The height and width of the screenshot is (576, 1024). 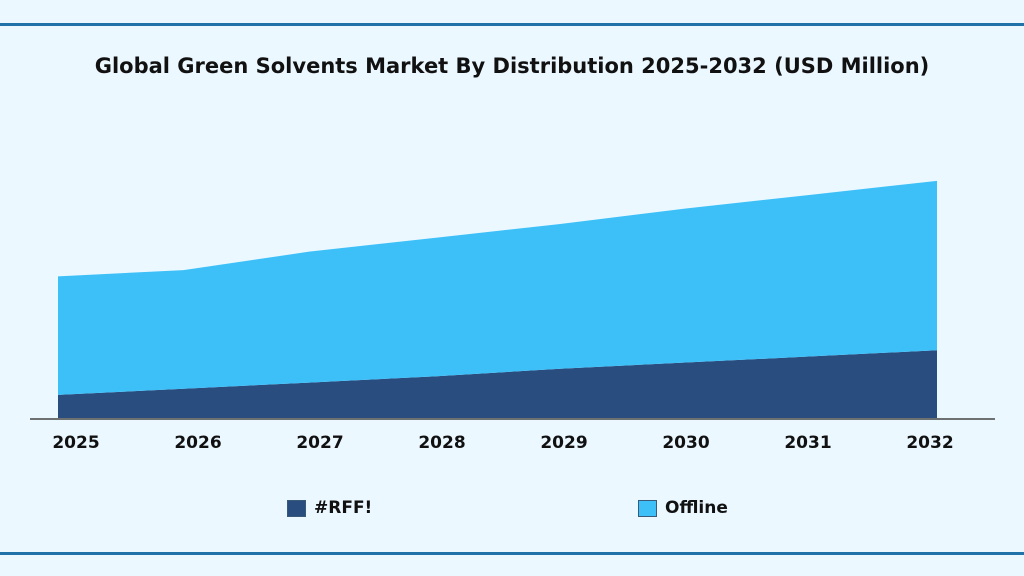 What do you see at coordinates (685, 443) in the screenshot?
I see `x-tick-label: 2030` at bounding box center [685, 443].